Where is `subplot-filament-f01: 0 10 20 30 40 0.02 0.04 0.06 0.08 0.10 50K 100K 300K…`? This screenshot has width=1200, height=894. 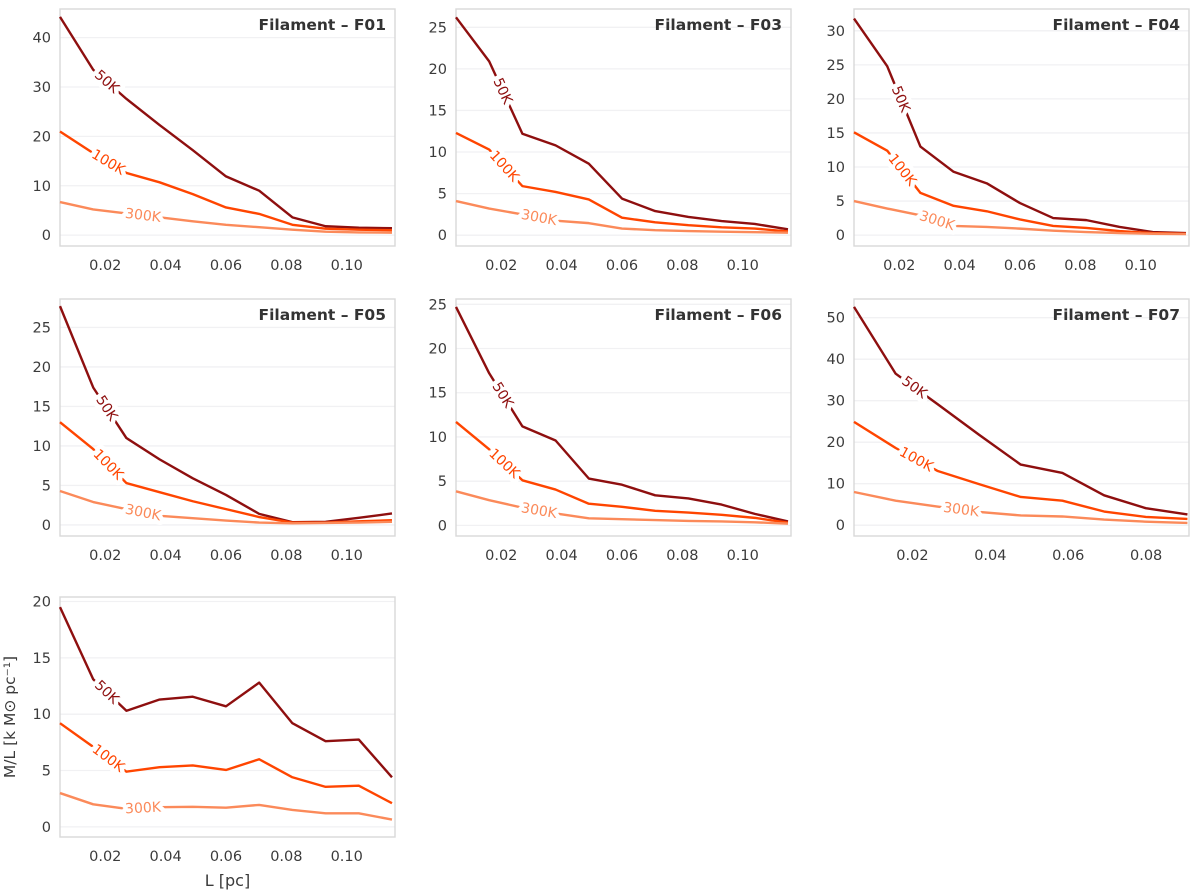
subplot-filament-f01: 0 10 20 30 40 0.02 0.04 0.06 0.08 0.10 50K 100K 300K… is located at coordinates (200, 145).